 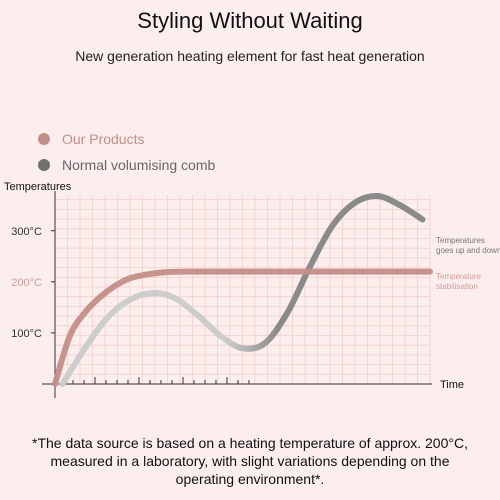 What do you see at coordinates (38, 187) in the screenshot?
I see `y-axis-label: Temperatures` at bounding box center [38, 187].